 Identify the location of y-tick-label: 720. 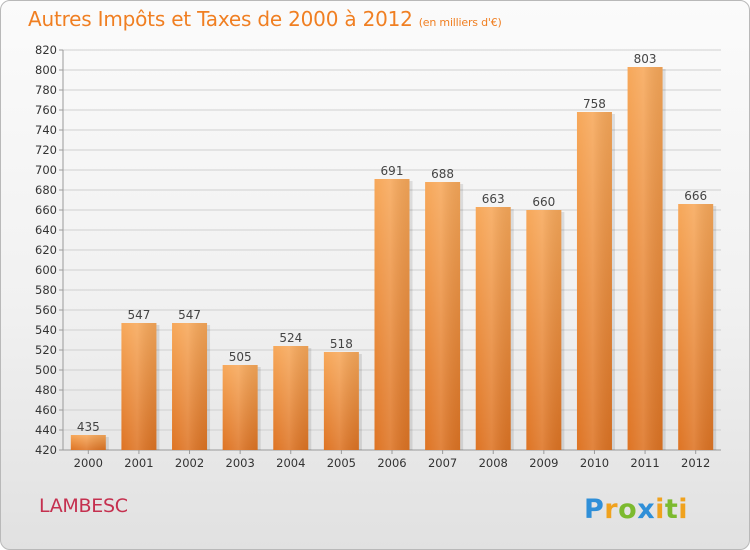
(46, 150).